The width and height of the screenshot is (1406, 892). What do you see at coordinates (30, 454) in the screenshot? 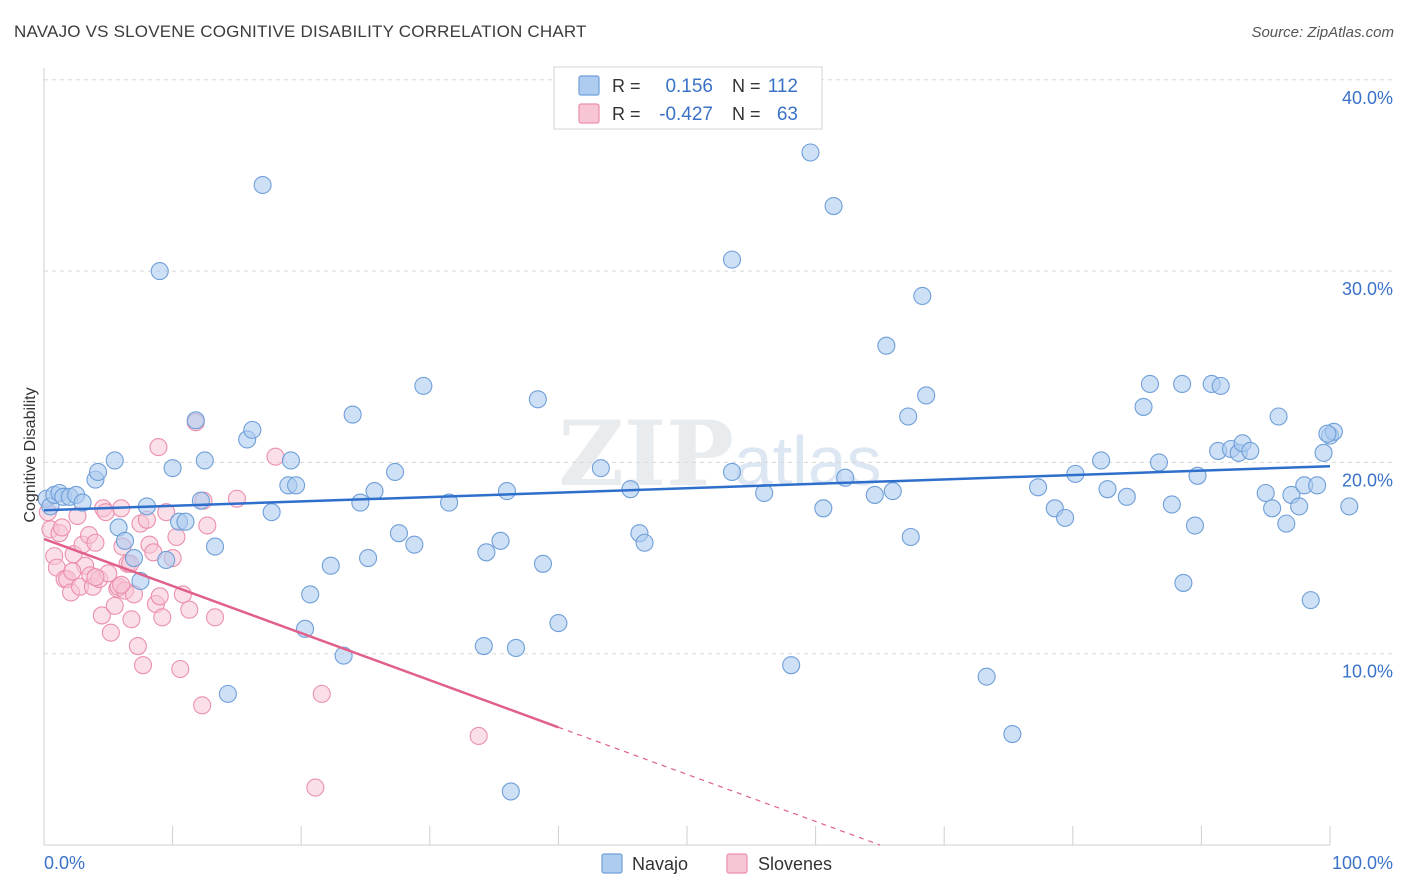
I see `y-axis-label: Cognitive Disability` at bounding box center [30, 454].